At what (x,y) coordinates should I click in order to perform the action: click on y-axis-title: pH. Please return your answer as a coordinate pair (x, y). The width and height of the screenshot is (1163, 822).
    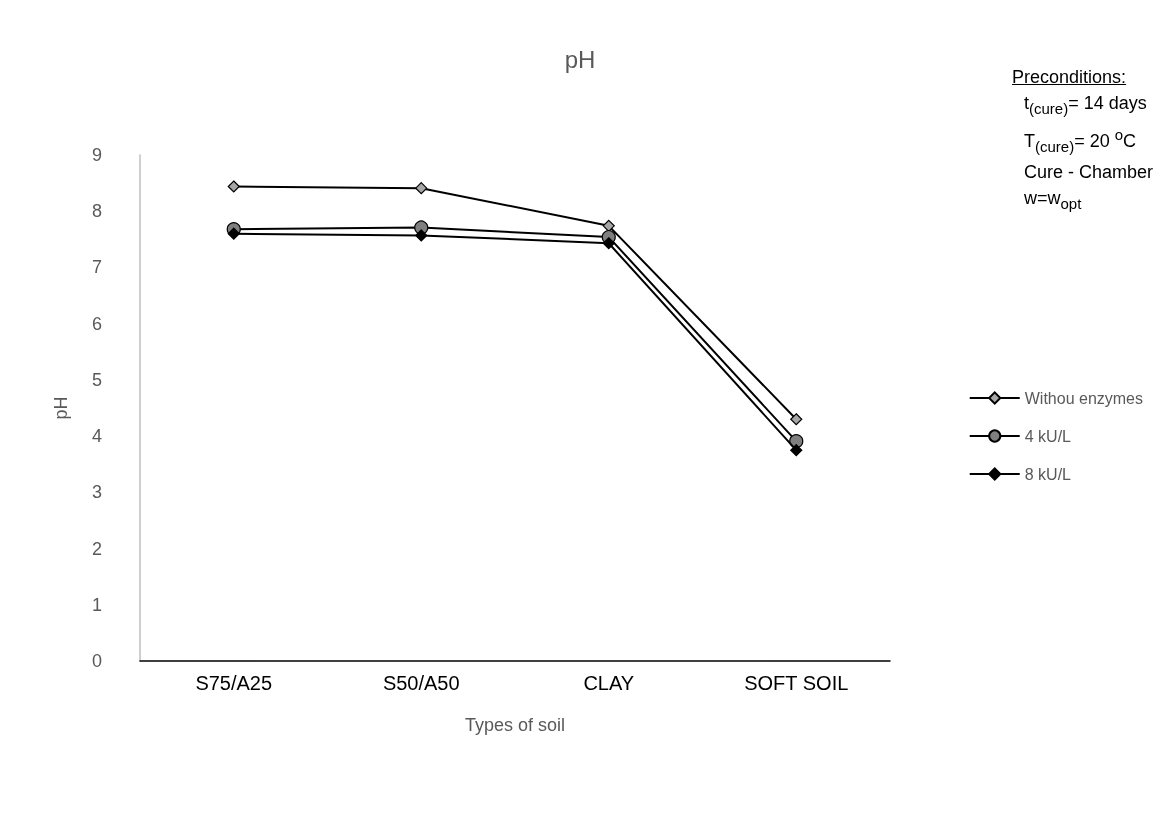
    Looking at the image, I should click on (61, 408).